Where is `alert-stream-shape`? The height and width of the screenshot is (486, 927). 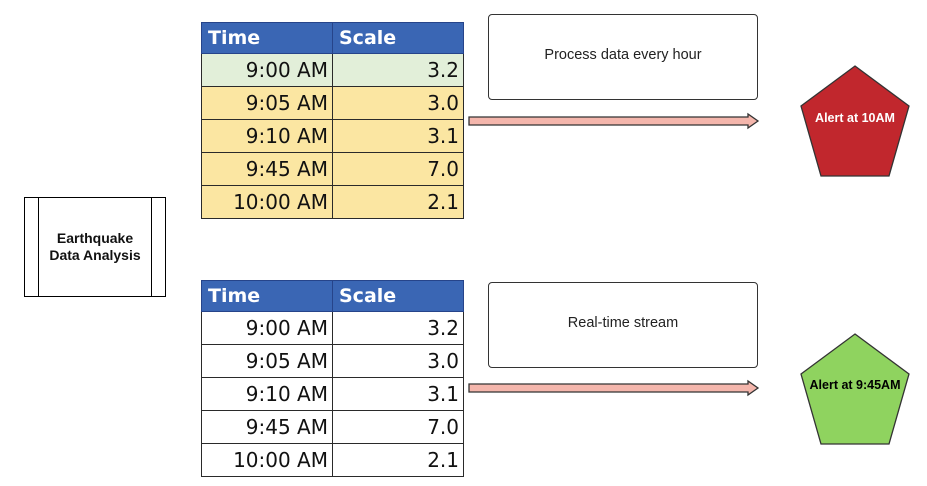 alert-stream-shape is located at coordinates (855, 390).